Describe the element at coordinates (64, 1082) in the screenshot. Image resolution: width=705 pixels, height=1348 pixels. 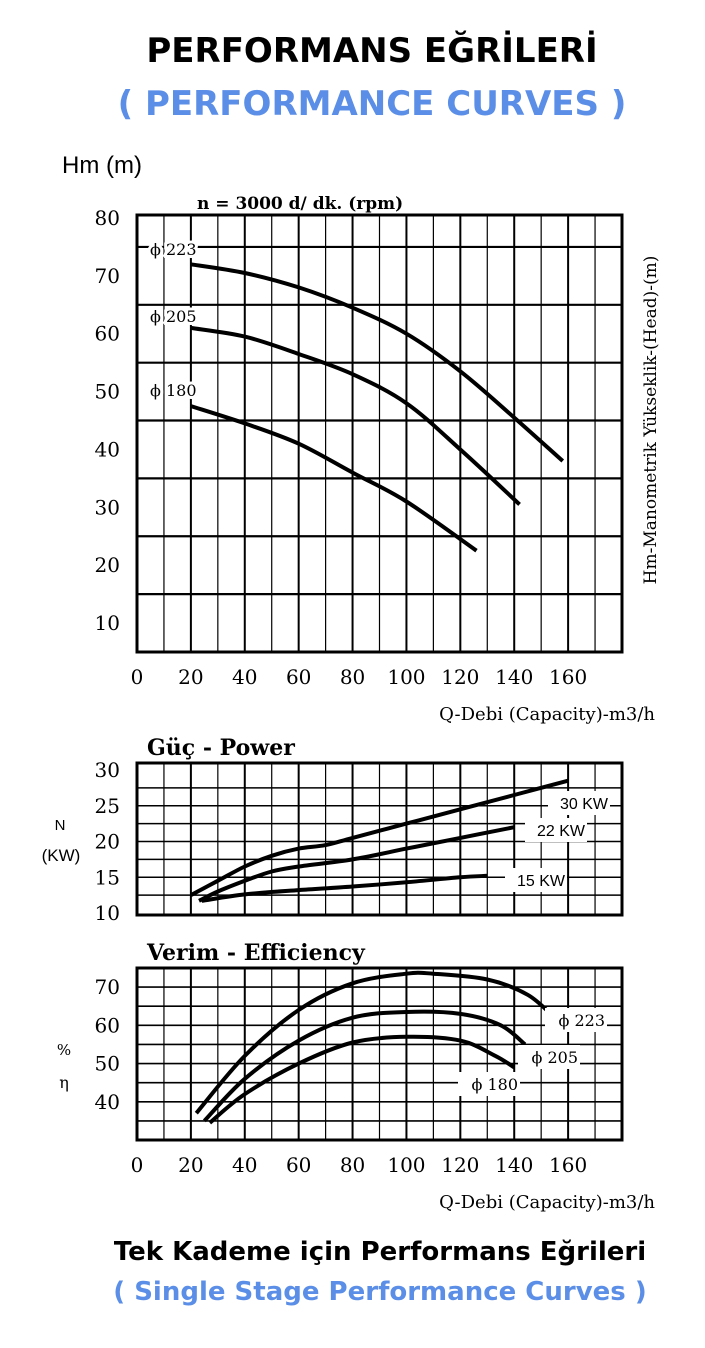
I see `efficiency-y-axis-label-2: η` at that location.